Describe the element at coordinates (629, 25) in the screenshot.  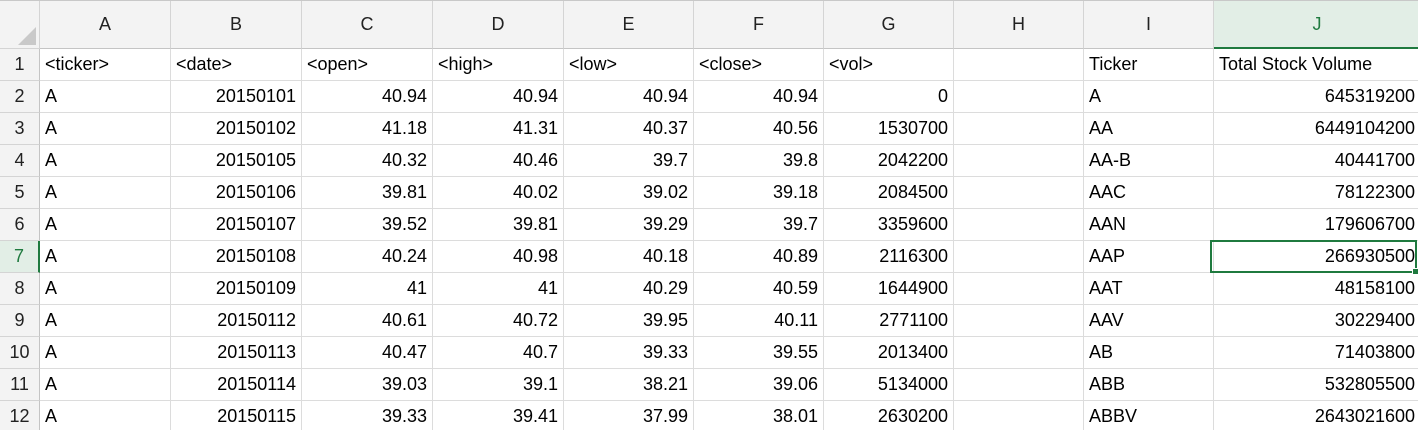
I see `column-header-e: E` at that location.